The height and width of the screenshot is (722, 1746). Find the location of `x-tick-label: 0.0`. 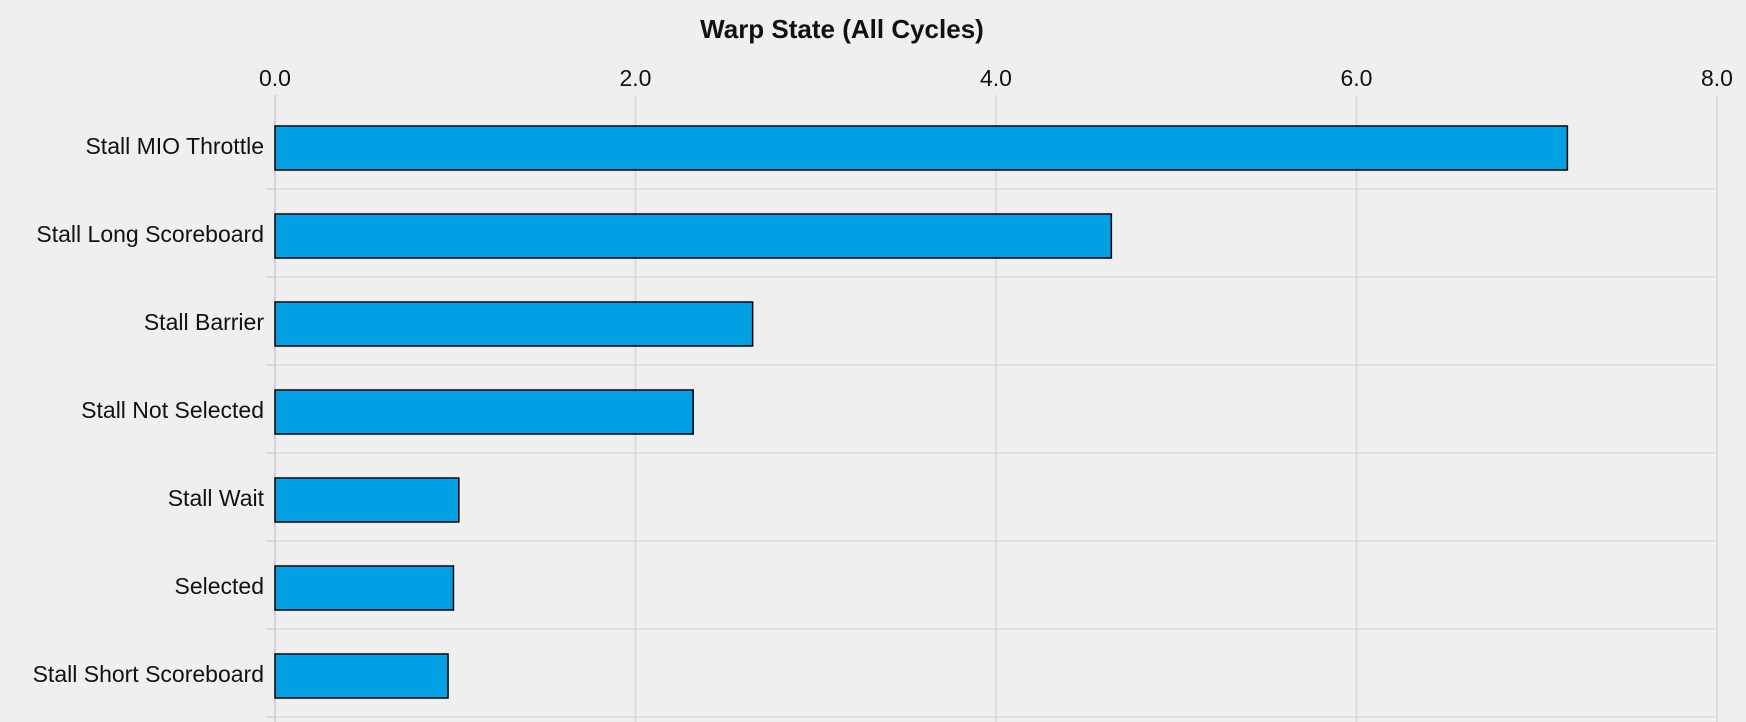

x-tick-label: 0.0 is located at coordinates (275, 78).